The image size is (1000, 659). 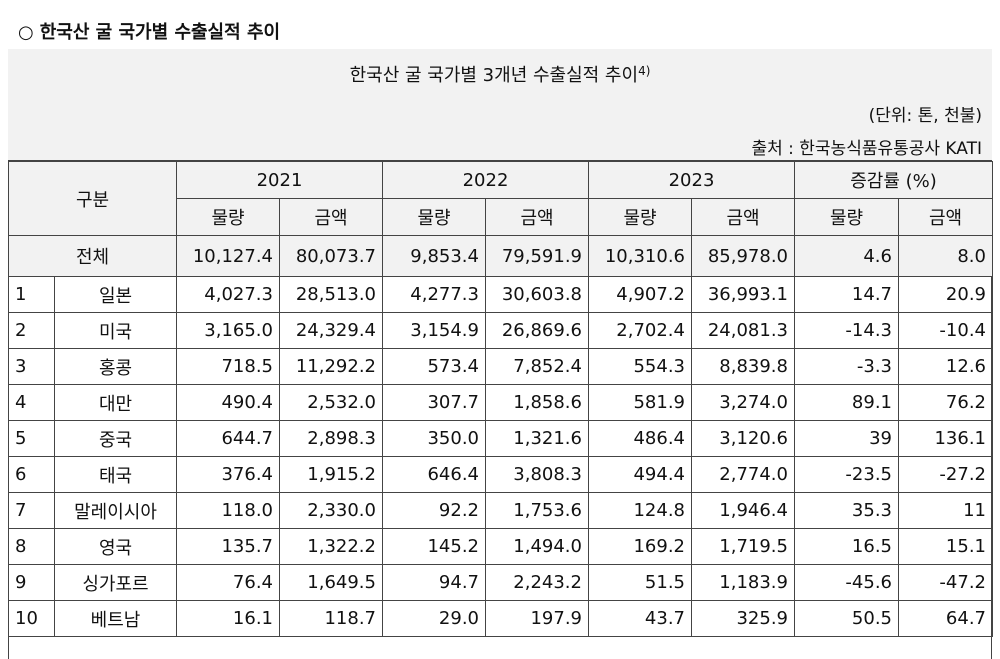 I want to click on rank-cell: 7, so click(x=31, y=510).